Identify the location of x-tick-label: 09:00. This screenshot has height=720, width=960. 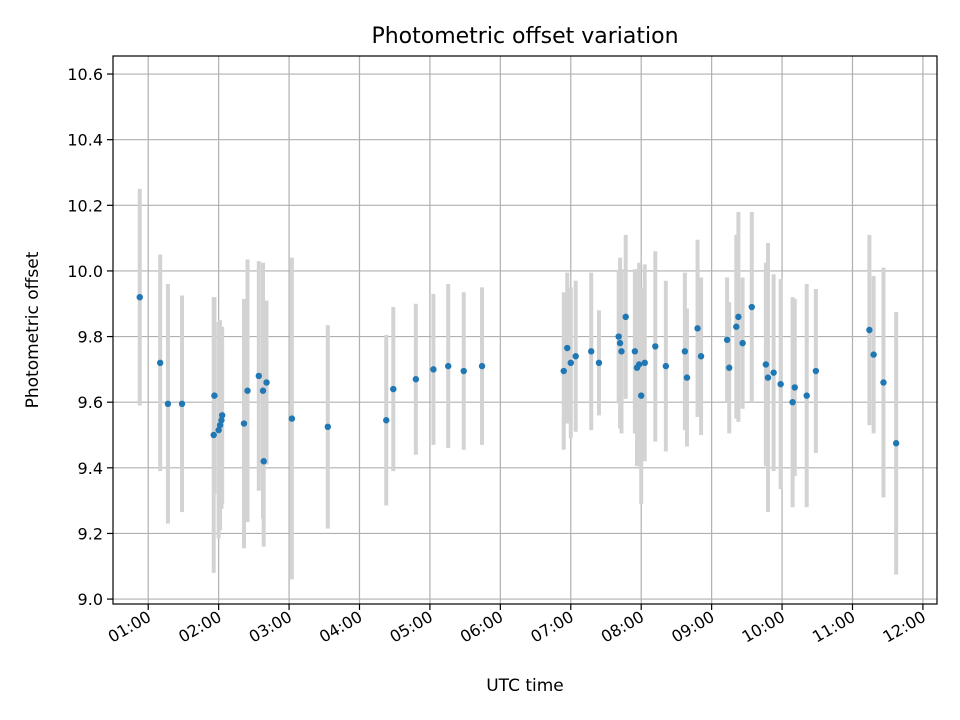
(692, 627).